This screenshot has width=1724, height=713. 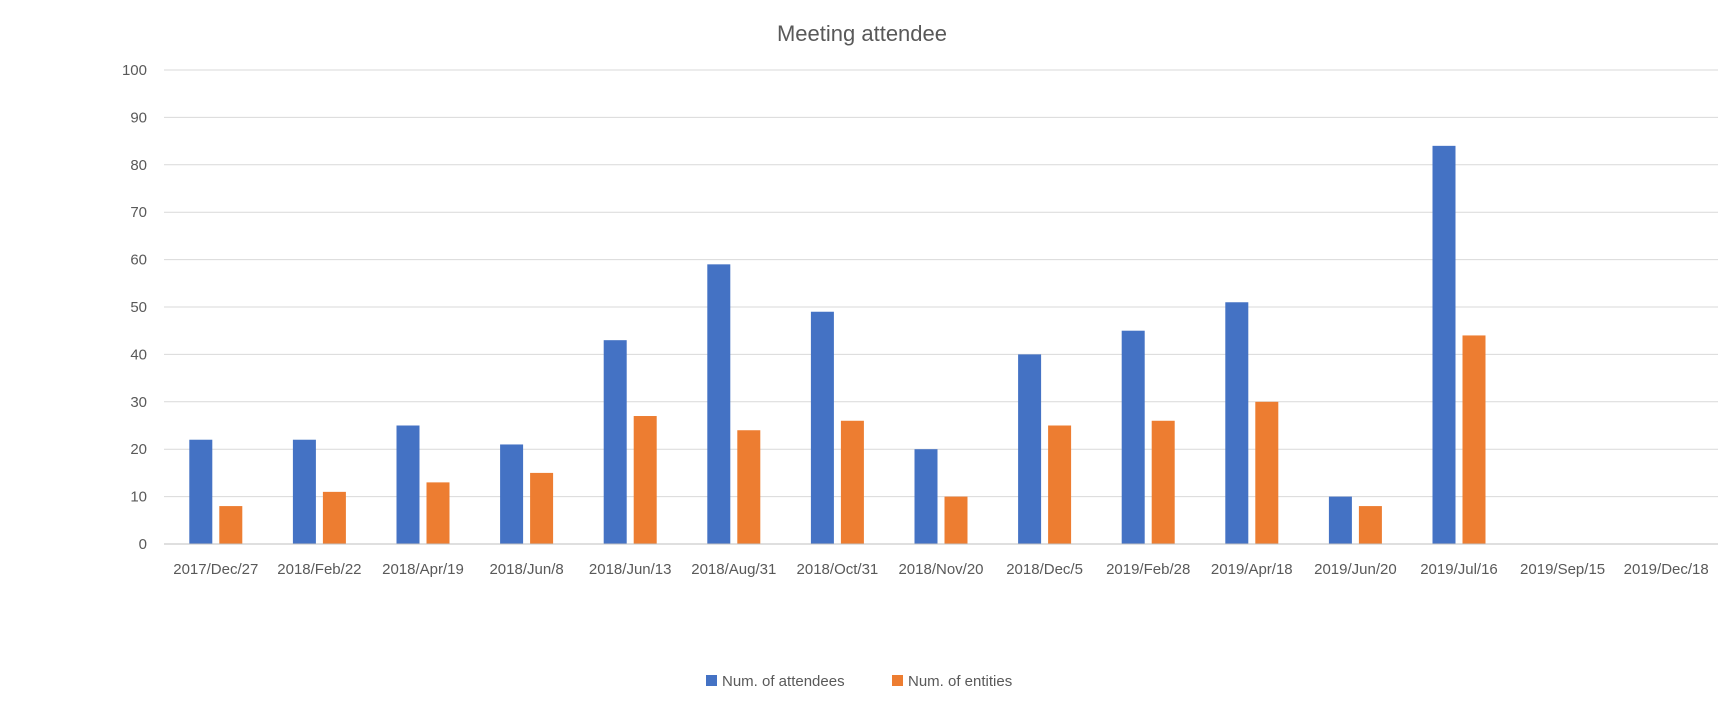 I want to click on x-tick-label-3: 2018/Jun/8, so click(x=526, y=569).